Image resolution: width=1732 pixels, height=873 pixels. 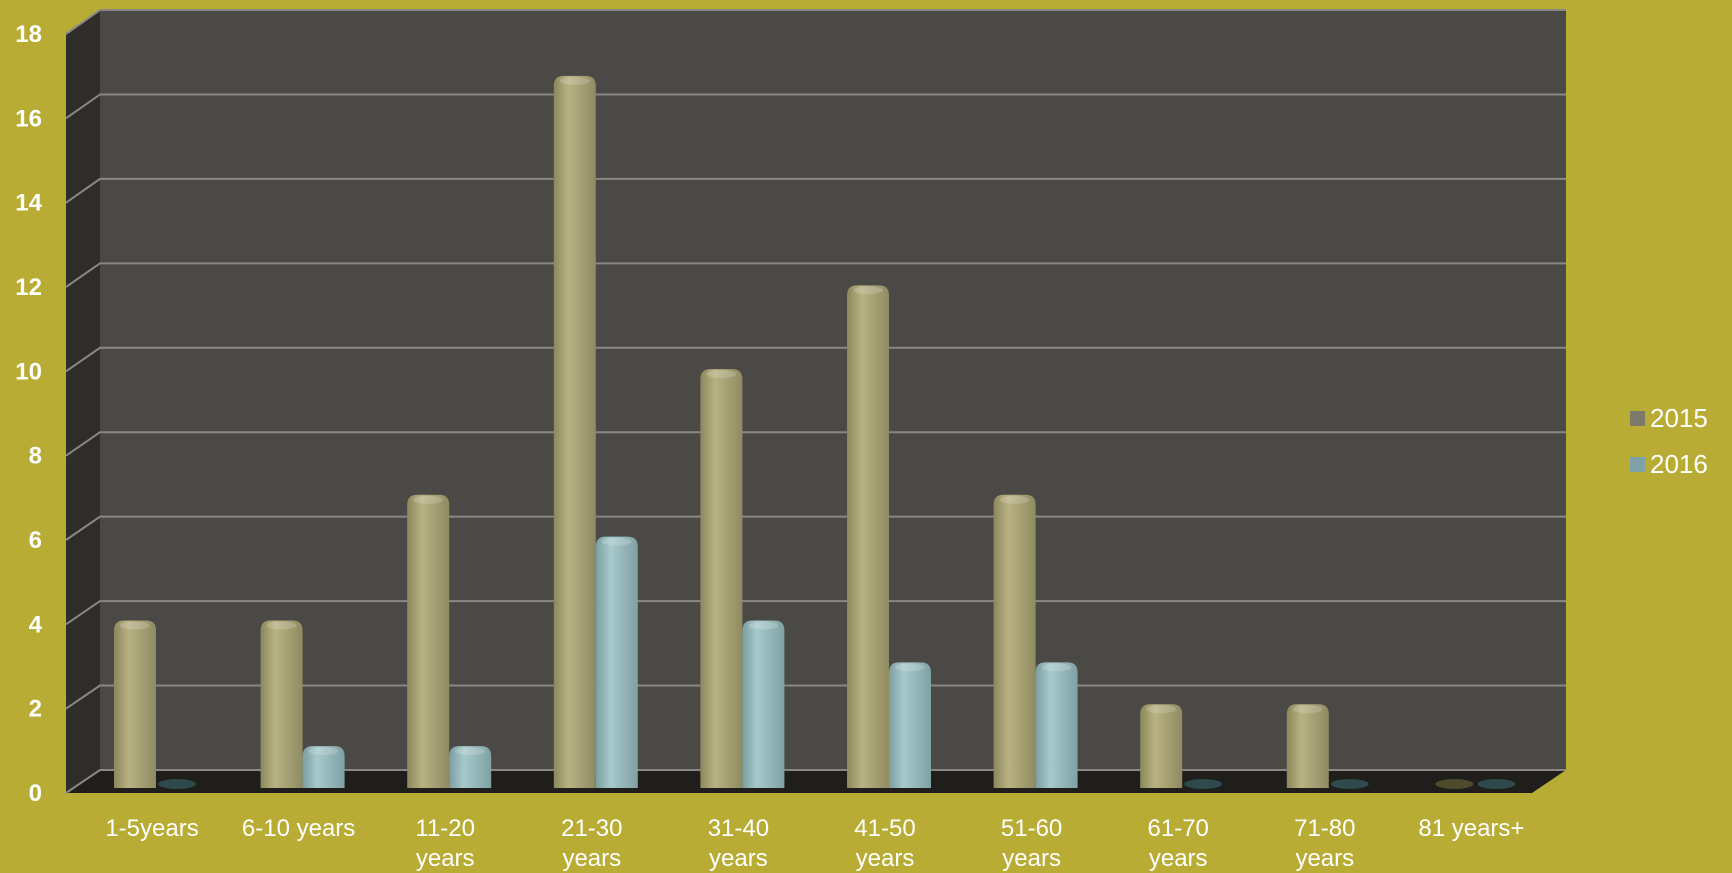 I want to click on legend-swatch-2016, so click(x=1637, y=464).